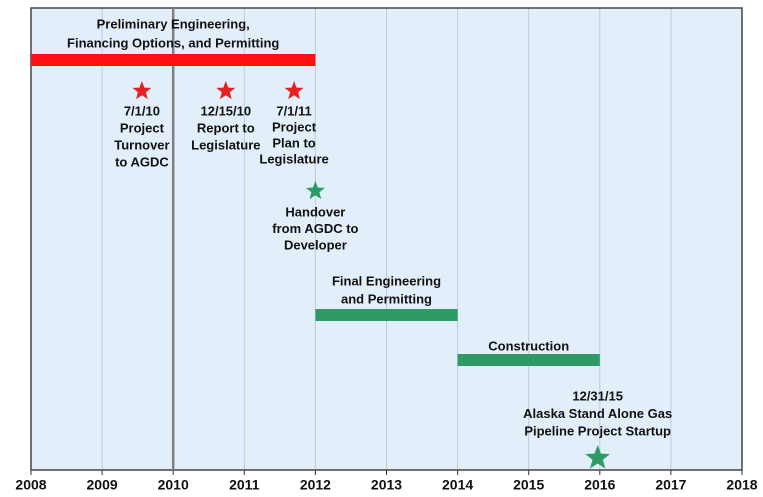 This screenshot has height=497, width=763. What do you see at coordinates (142, 161) in the screenshot?
I see `milestone-label: to AGDC` at bounding box center [142, 161].